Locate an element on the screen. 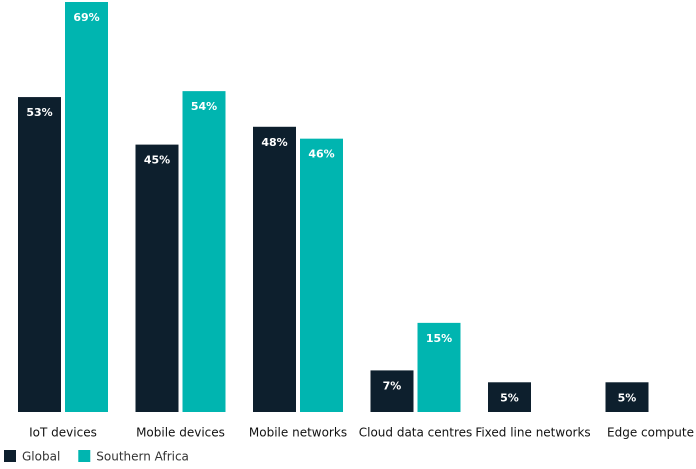 This screenshot has height=469, width=696. x-tick-label: Fixed line networks is located at coordinates (532, 433).